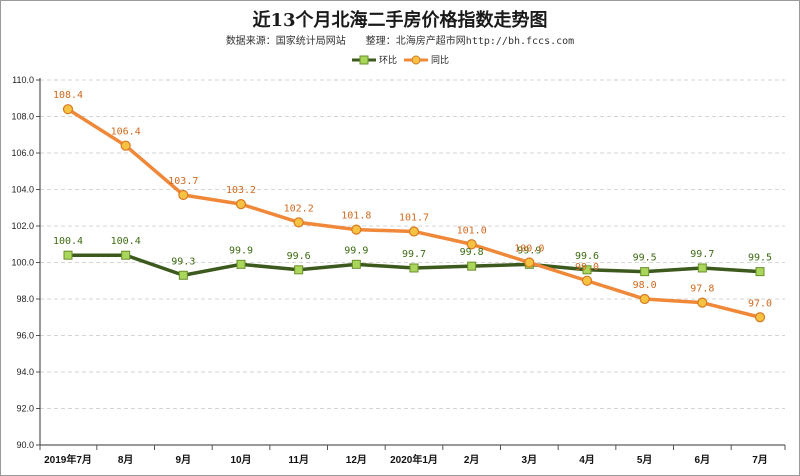 The image size is (800, 476). I want to click on x-tick-label: 2月, so click(472, 460).